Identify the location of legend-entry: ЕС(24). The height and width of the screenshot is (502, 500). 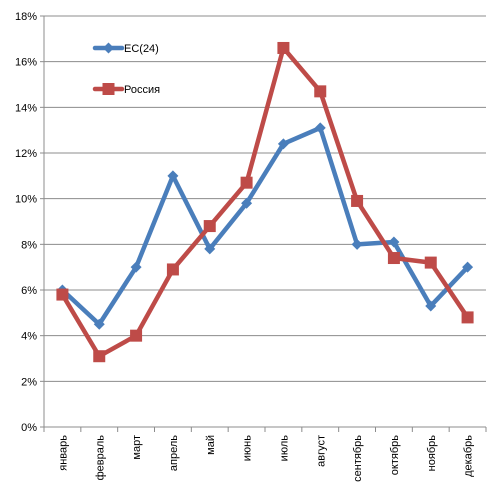
(125, 48).